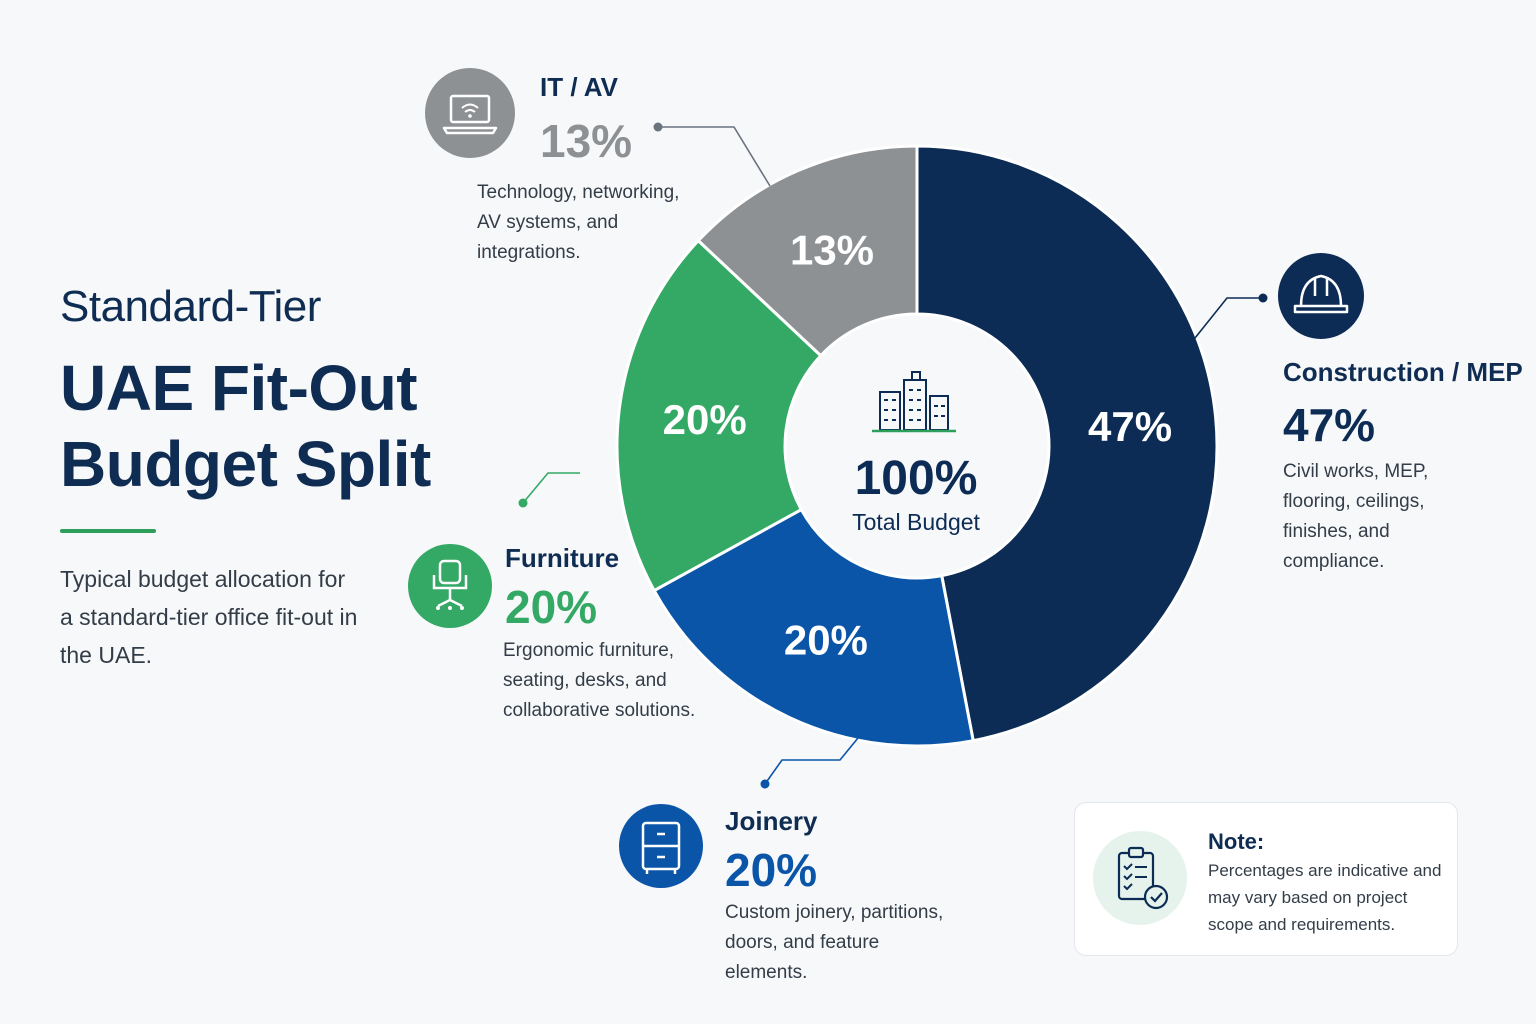 This screenshot has width=1536, height=1024. I want to click on donut-slice-joinery, so click(813, 627).